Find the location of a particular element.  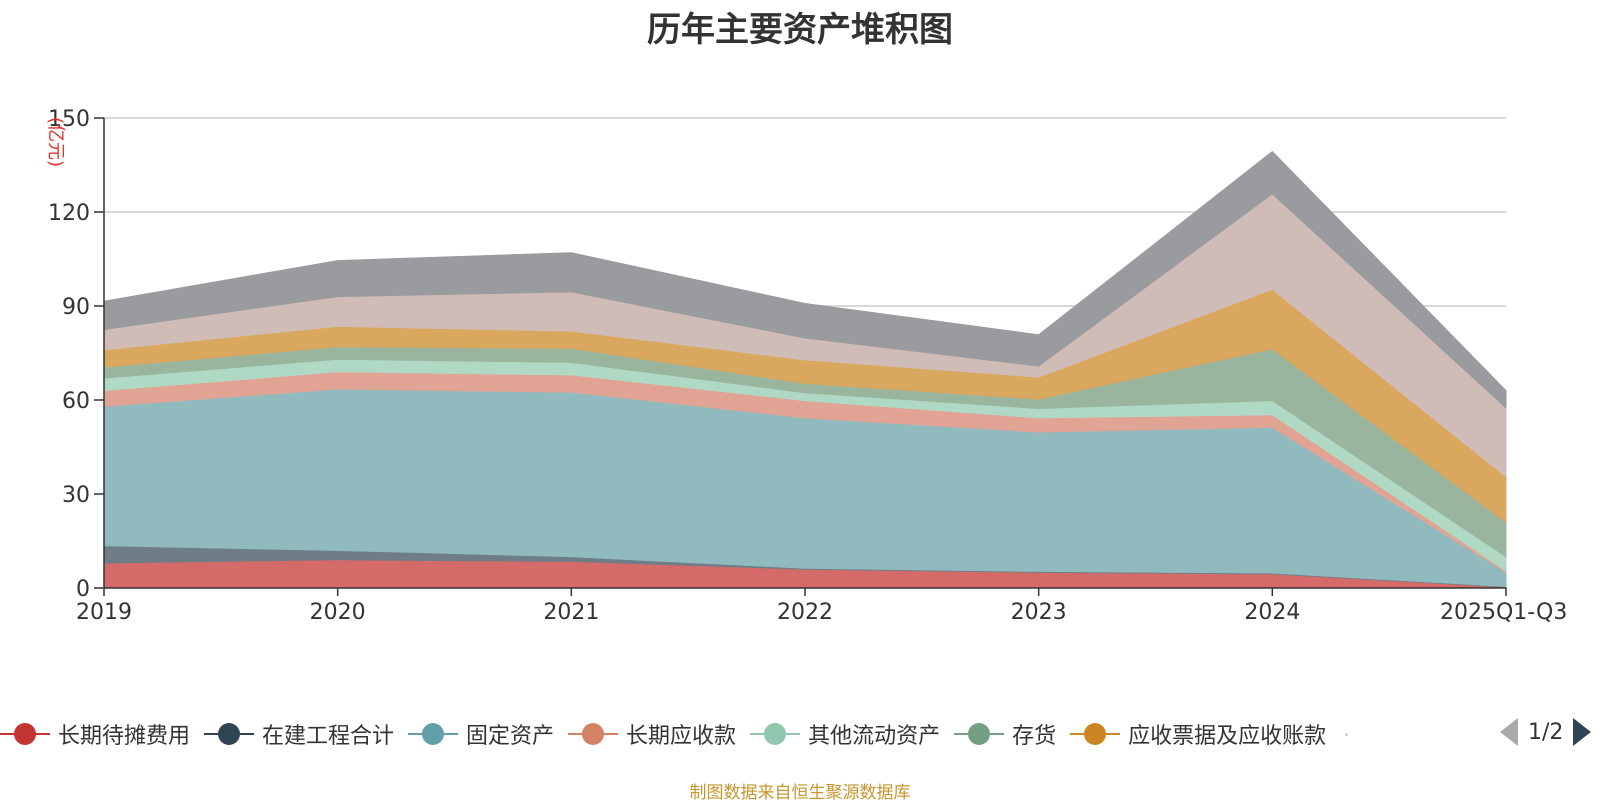

legend-item: 应收票据及应收账款 is located at coordinates (1198, 734).